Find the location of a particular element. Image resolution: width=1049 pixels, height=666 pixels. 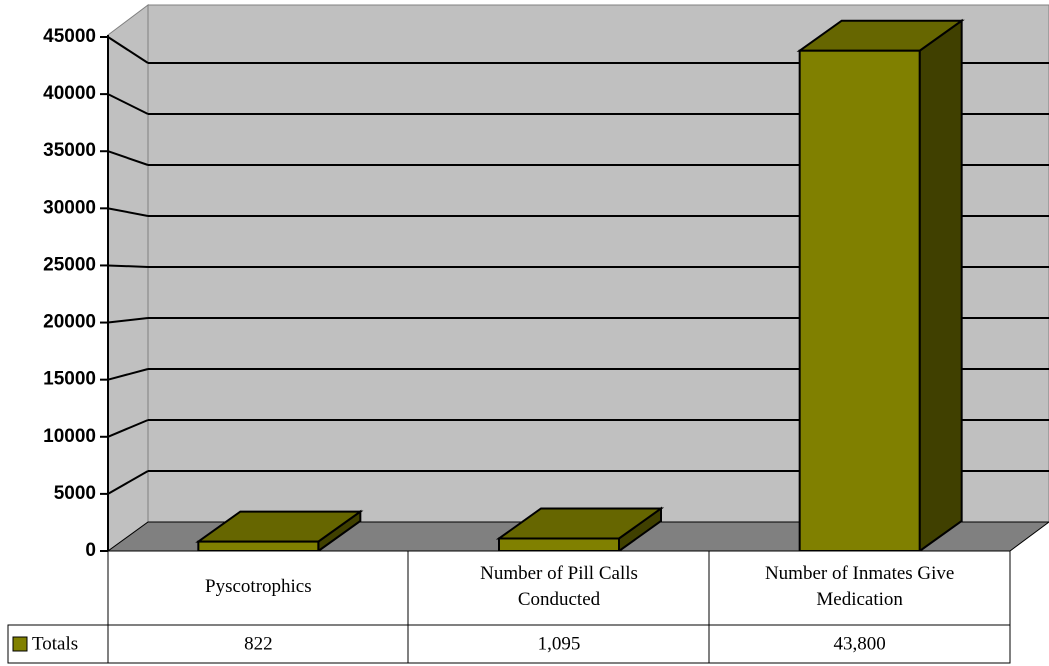

value-label: 1,095 is located at coordinates (559, 643).